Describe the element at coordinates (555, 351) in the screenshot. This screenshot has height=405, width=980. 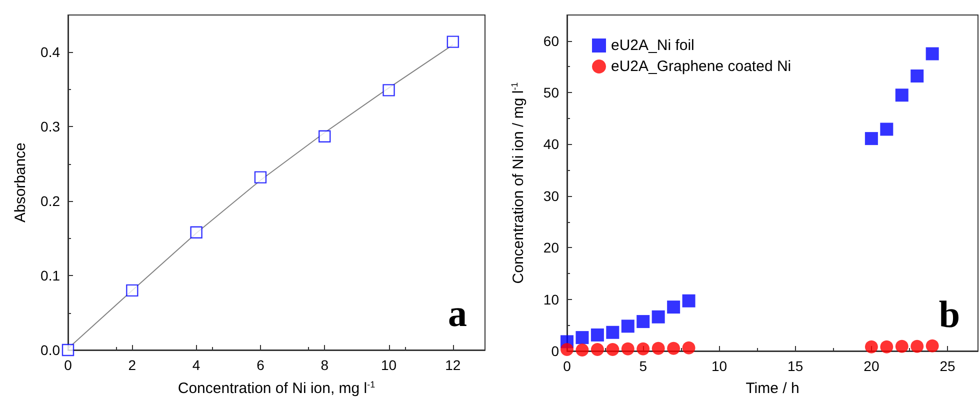
I see `y-tick-label: 0` at that location.